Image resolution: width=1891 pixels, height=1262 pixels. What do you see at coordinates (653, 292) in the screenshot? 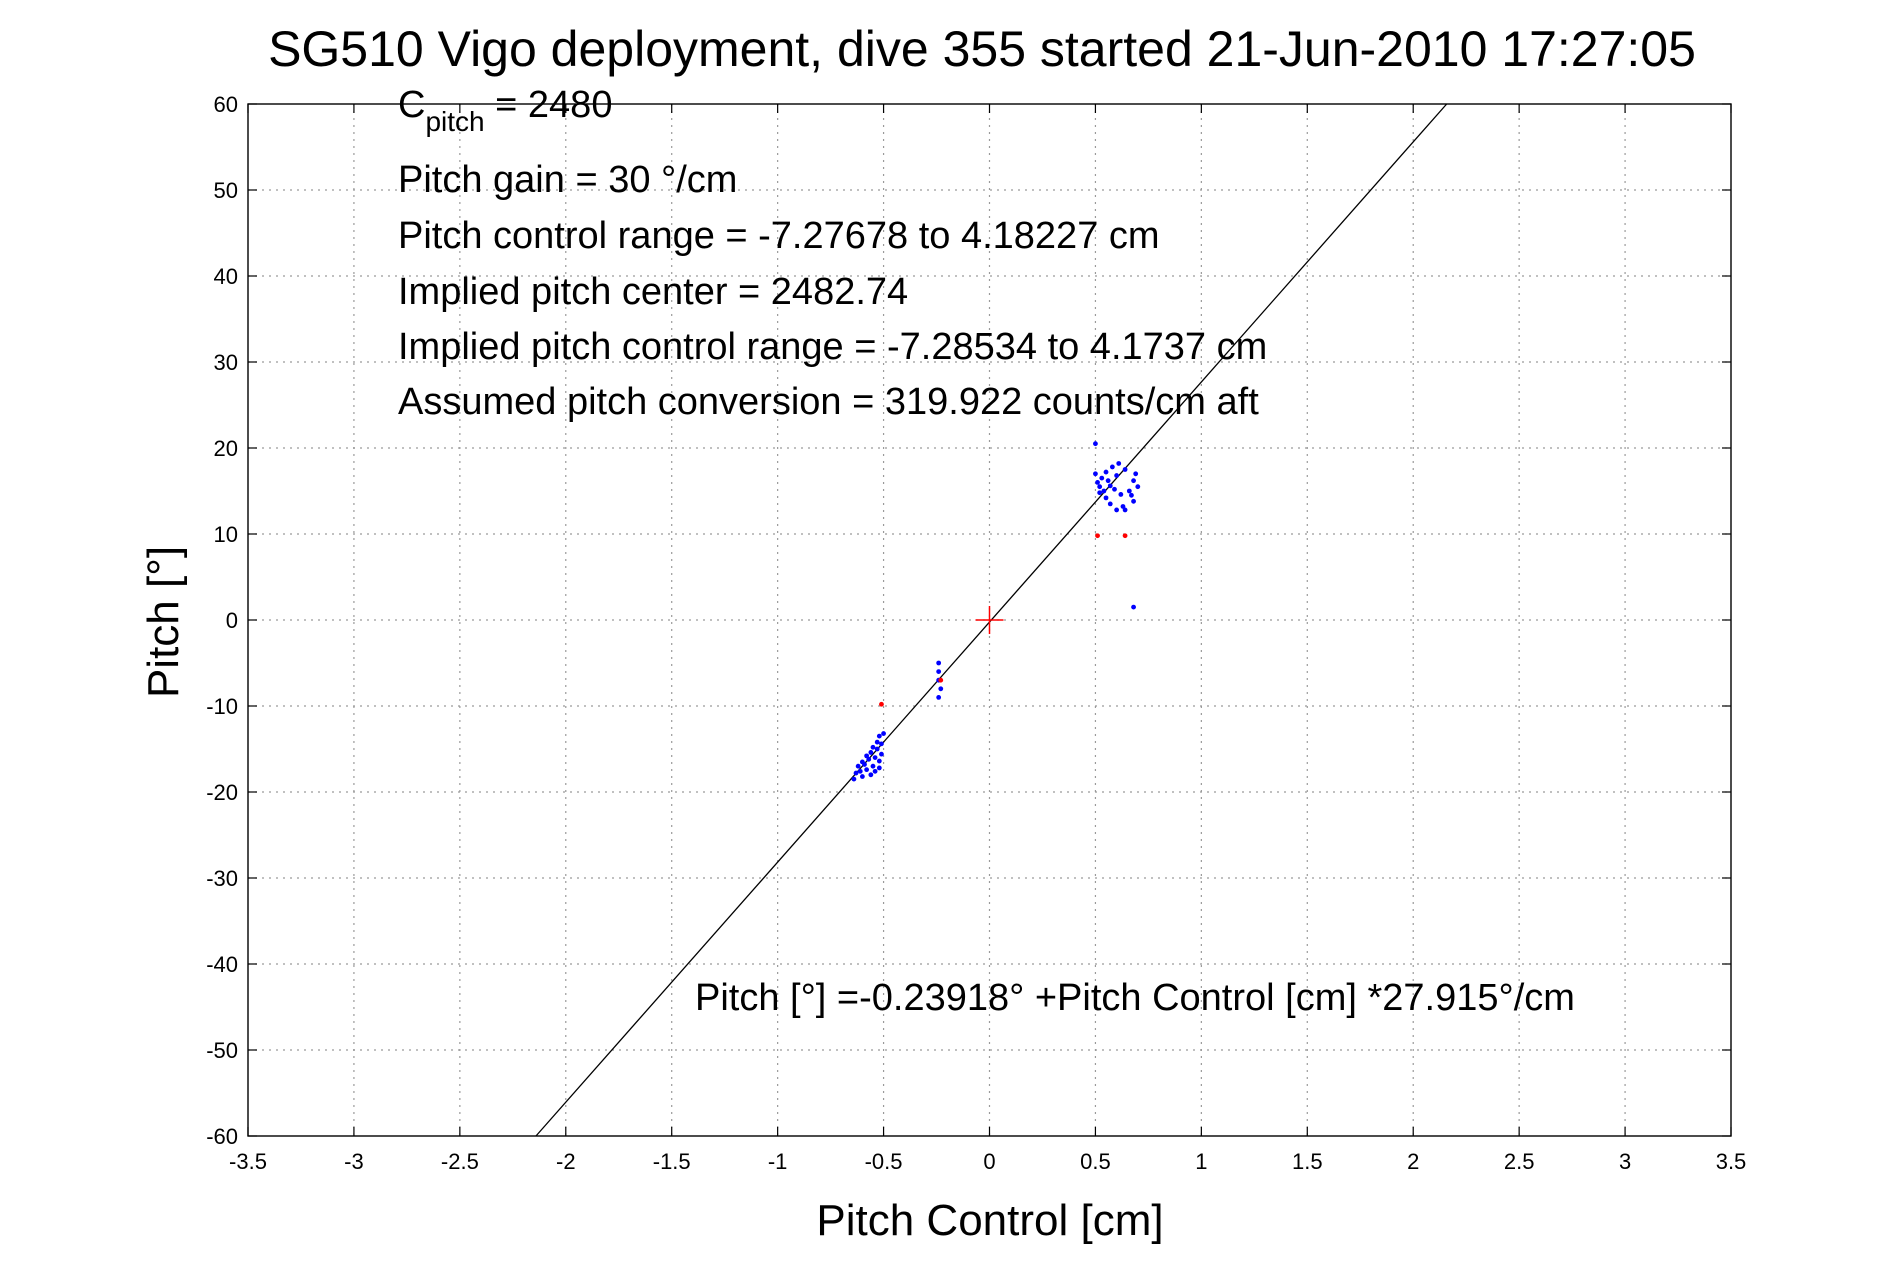
I see `implied-pitch-center-annotation: Implied pitch center = 2482.74` at bounding box center [653, 292].